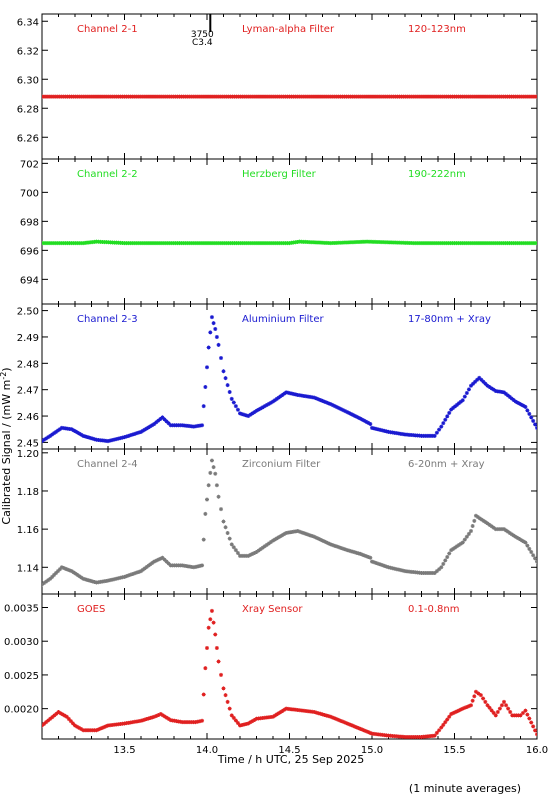  Describe the element at coordinates (28, 417) in the screenshot. I see `y-tick-label: 2.46` at that location.